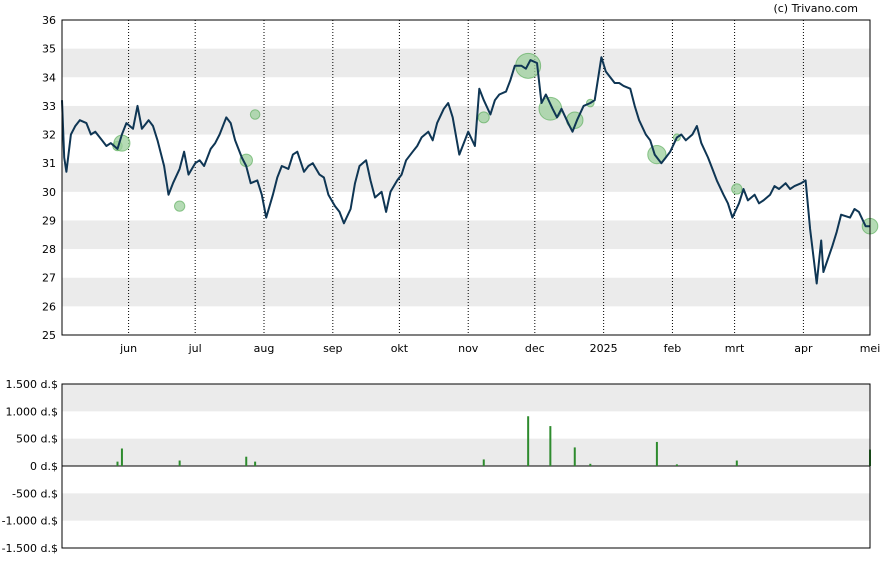  I want to click on x-tick-label: aug, so click(264, 348).